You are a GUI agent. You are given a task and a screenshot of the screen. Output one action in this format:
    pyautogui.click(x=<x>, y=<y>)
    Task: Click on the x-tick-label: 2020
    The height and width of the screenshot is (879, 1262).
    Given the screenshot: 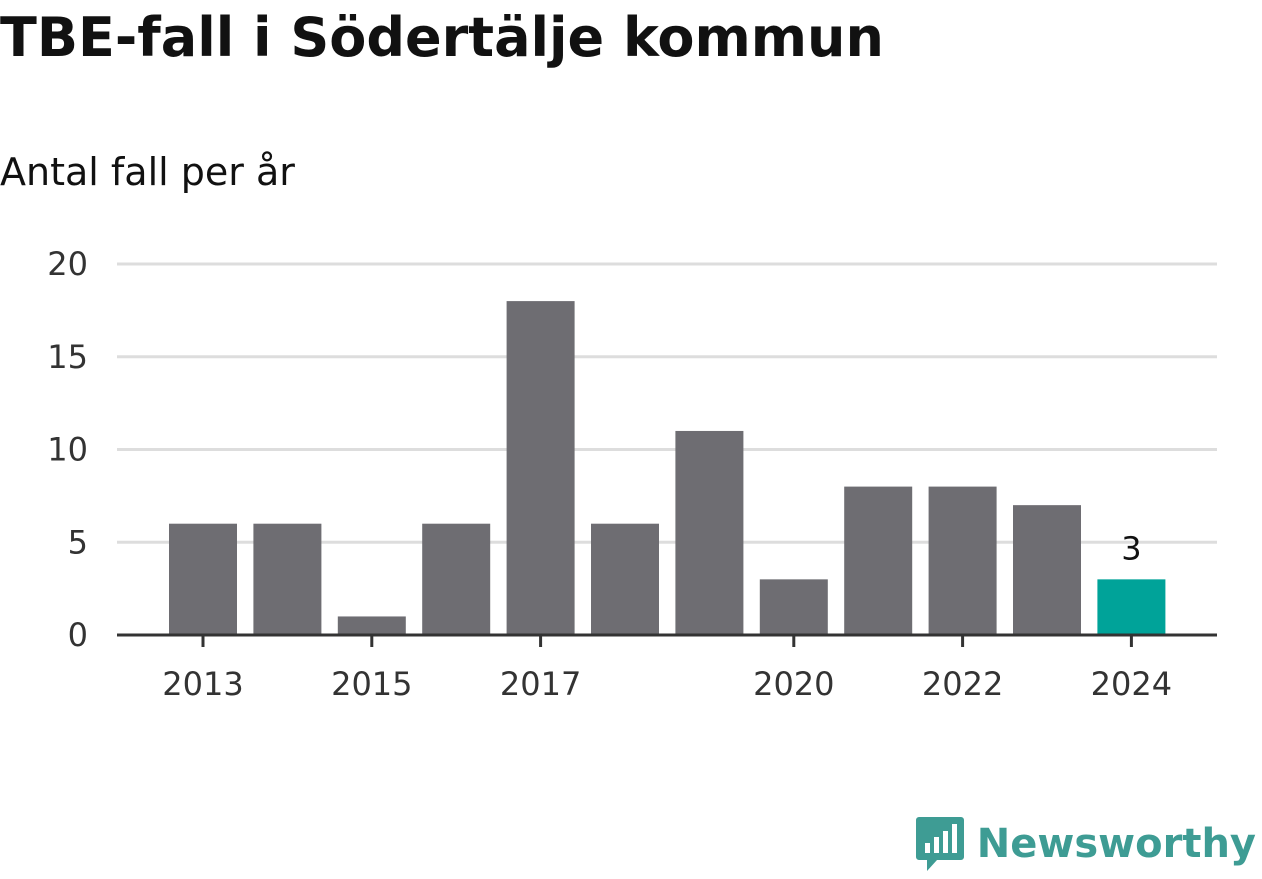 What is the action you would take?
    pyautogui.click(x=793, y=684)
    